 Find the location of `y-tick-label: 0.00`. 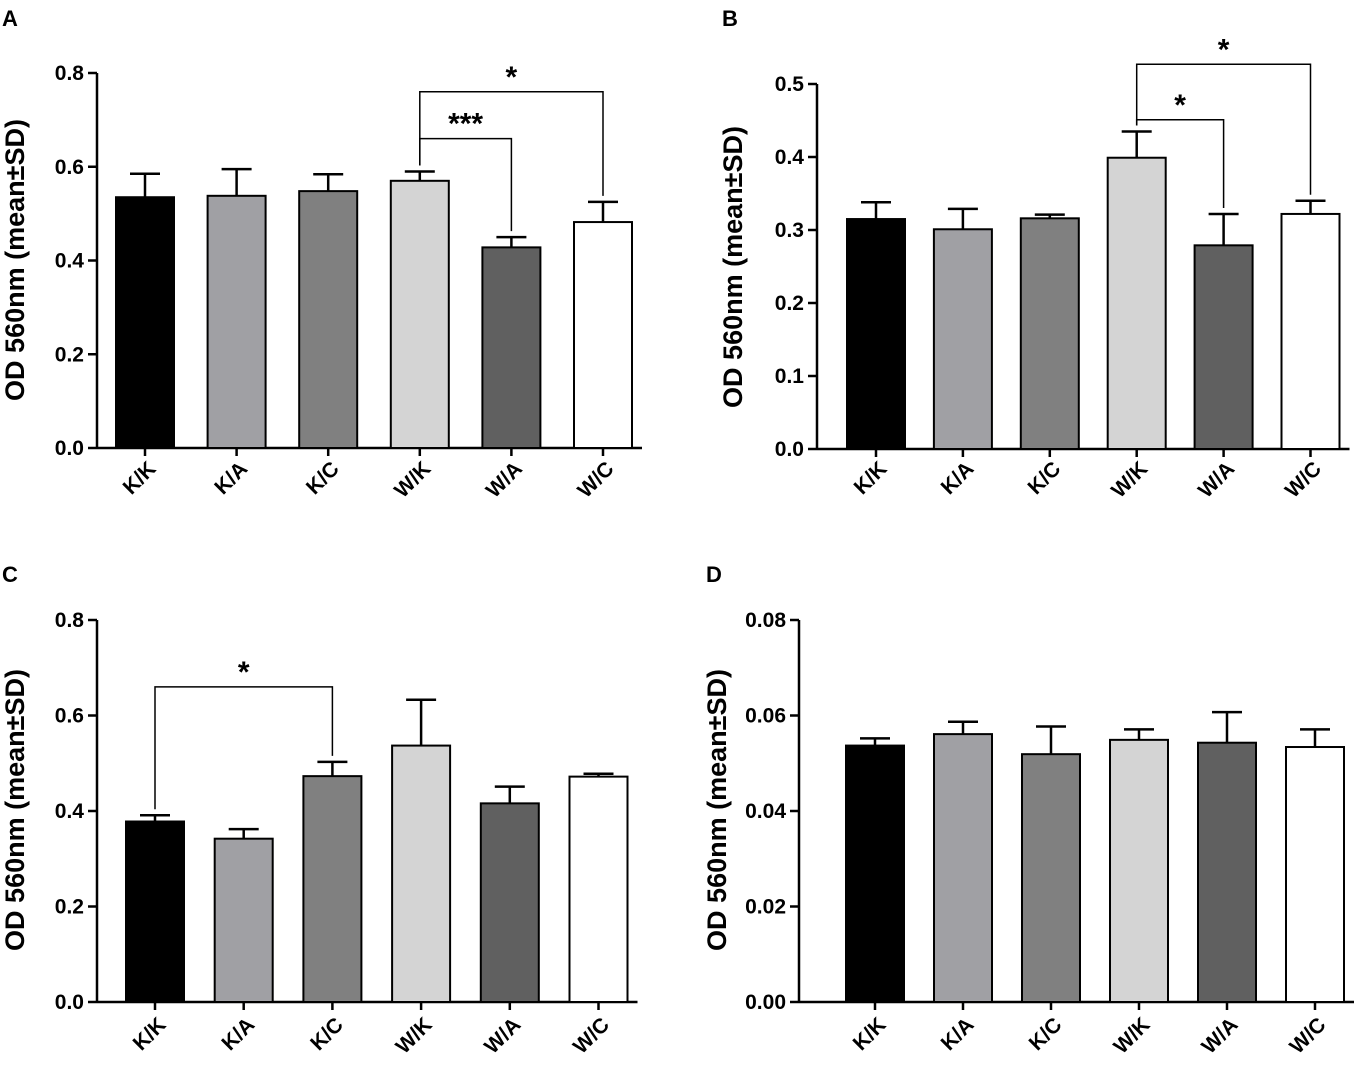

y-tick-label: 0.00 is located at coordinates (765, 1002).